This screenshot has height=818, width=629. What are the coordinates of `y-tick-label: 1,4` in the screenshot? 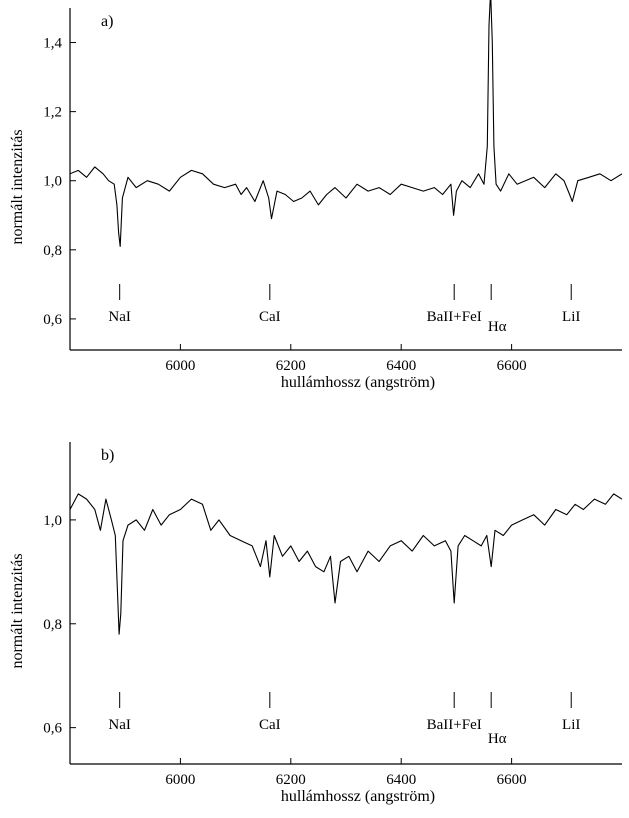 It's located at (52, 44).